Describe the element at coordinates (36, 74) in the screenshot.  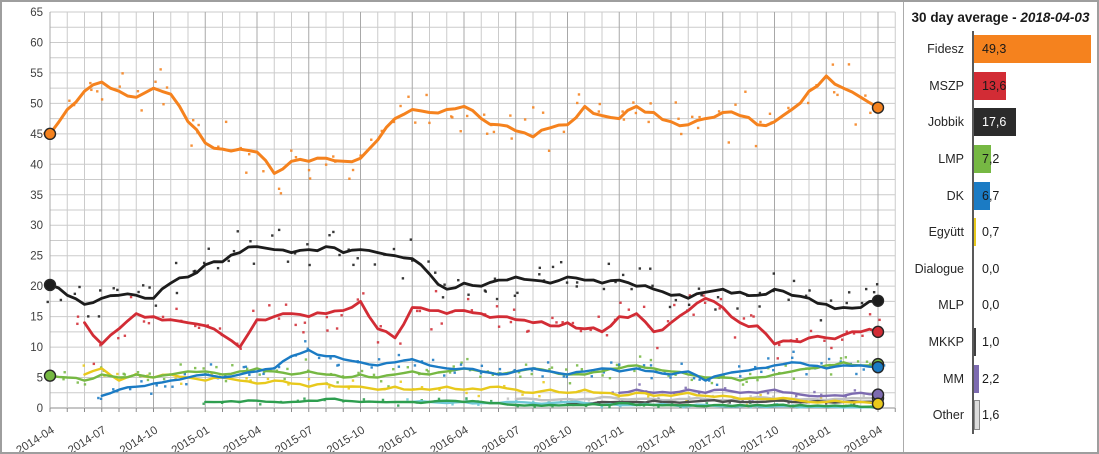
I see `y-axis-tick-label: 55` at that location.